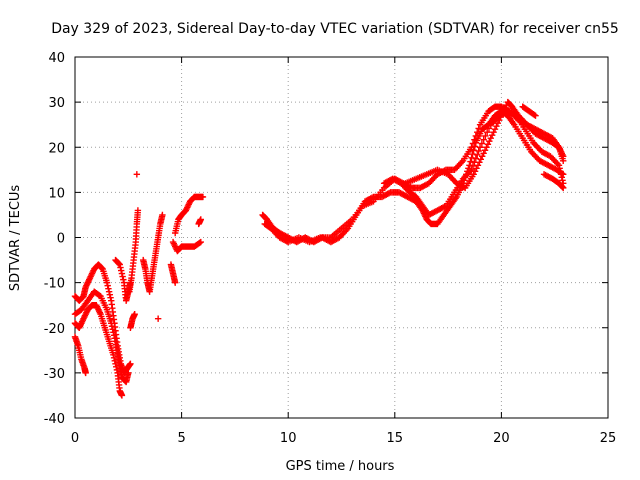 This screenshot has width=640, height=480. Describe the element at coordinates (553, 181) in the screenshot. I see `series-arc20` at that location.